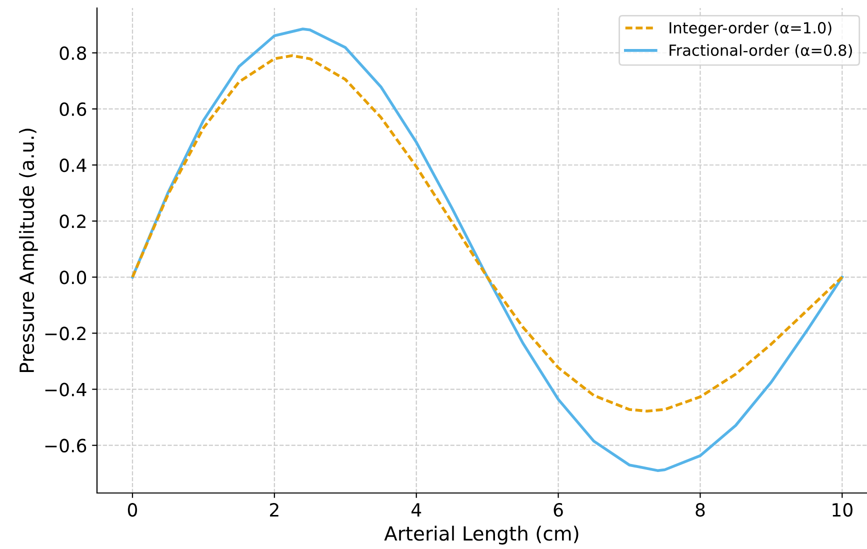 The image size is (867, 549). What do you see at coordinates (274, 509) in the screenshot?
I see `x-tick-label: 2` at bounding box center [274, 509].